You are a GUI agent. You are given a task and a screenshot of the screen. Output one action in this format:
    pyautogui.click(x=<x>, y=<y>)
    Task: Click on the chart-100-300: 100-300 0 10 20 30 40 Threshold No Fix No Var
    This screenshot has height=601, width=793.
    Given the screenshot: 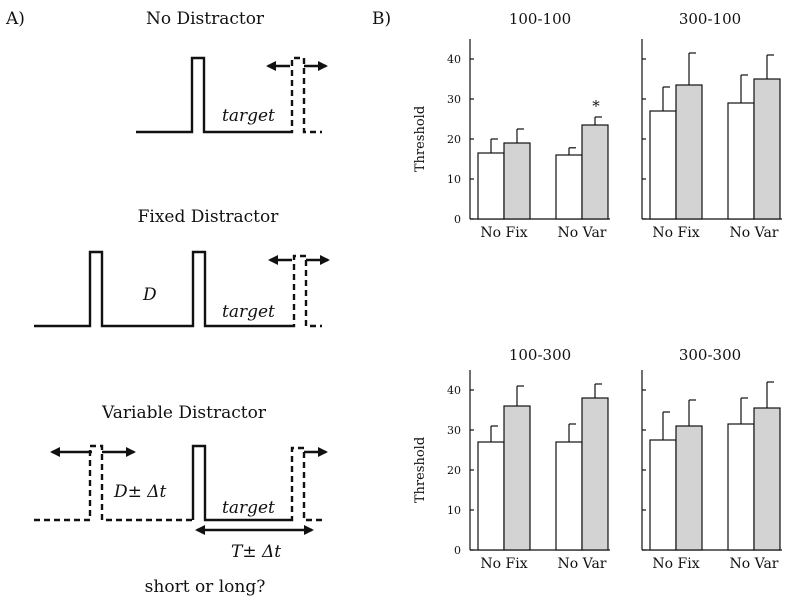 What is the action you would take?
    pyautogui.click(x=511, y=459)
    